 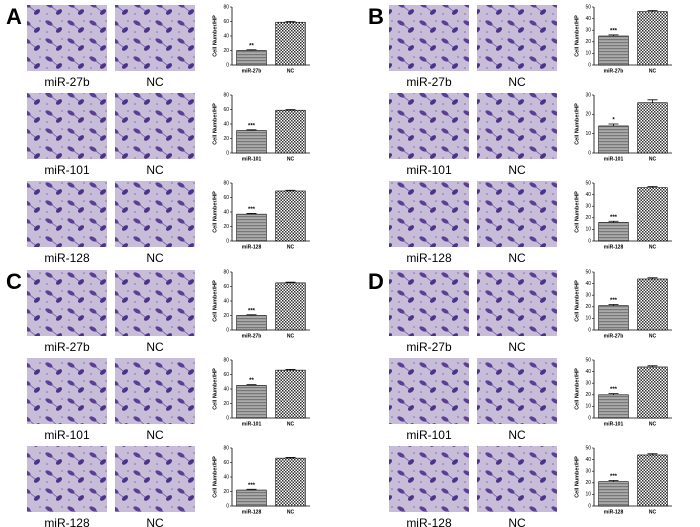 What do you see at coordinates (376, 281) in the screenshot?
I see `panel-label: D` at bounding box center [376, 281].